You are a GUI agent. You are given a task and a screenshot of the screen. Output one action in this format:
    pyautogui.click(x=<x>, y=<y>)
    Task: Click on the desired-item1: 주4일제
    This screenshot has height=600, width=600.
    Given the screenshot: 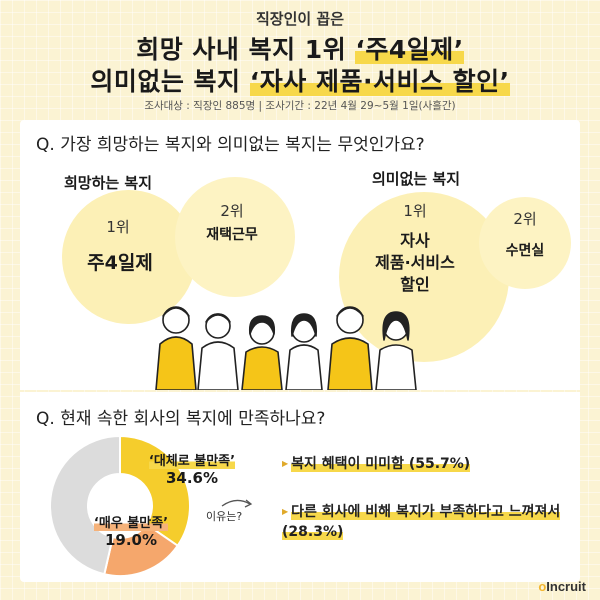 What is the action you would take?
    pyautogui.click(x=120, y=263)
    